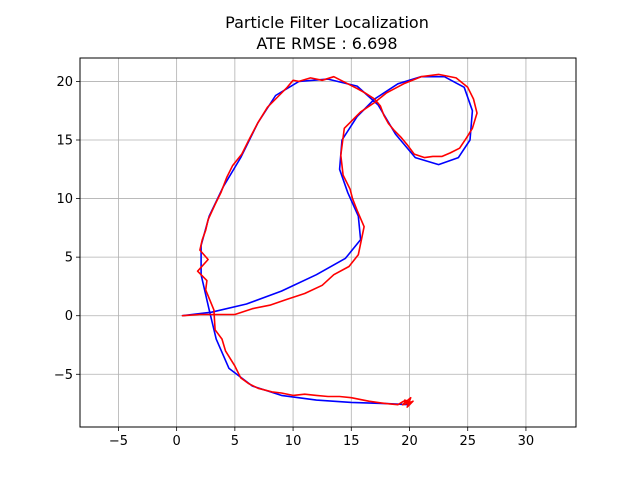  I want to click on y-tick-label: 20, so click(64, 82).